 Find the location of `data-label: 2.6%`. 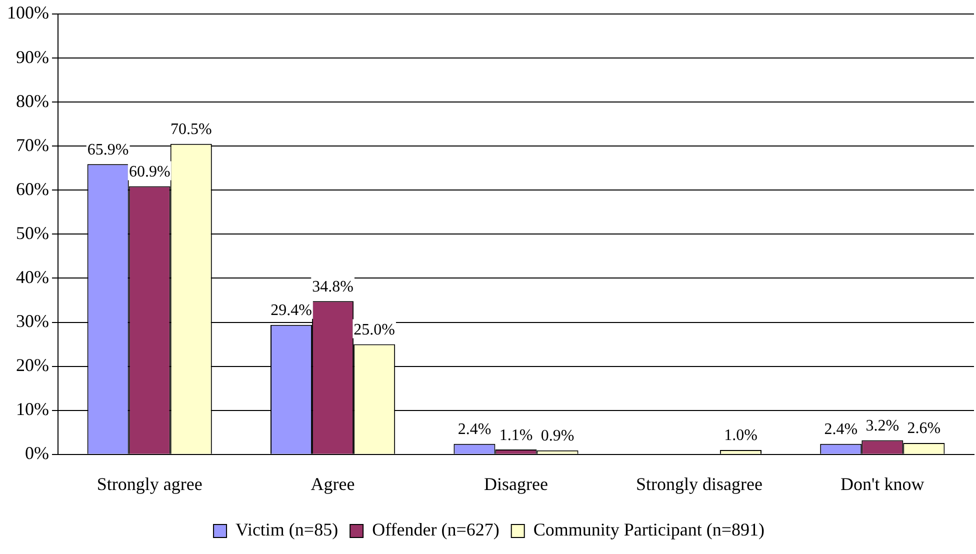

data-label: 2.6% is located at coordinates (924, 429).